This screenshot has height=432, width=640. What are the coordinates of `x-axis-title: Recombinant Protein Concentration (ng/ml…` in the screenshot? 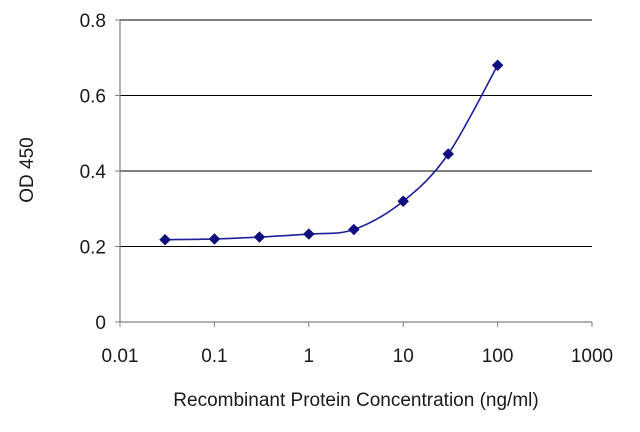 It's located at (355, 400).